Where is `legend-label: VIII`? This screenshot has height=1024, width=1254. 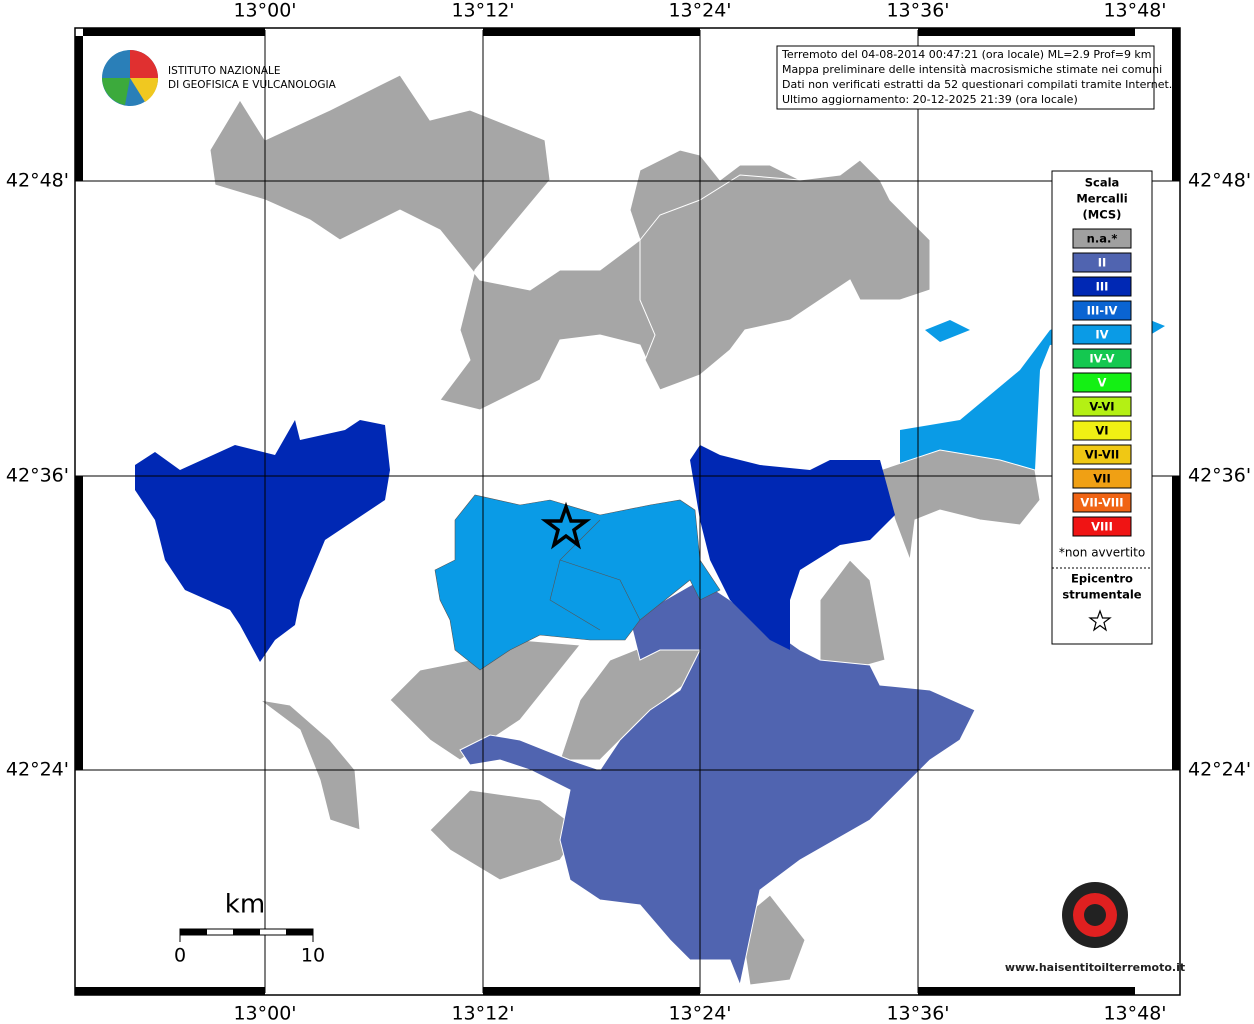
legend-label: VIII is located at coordinates (1102, 527).